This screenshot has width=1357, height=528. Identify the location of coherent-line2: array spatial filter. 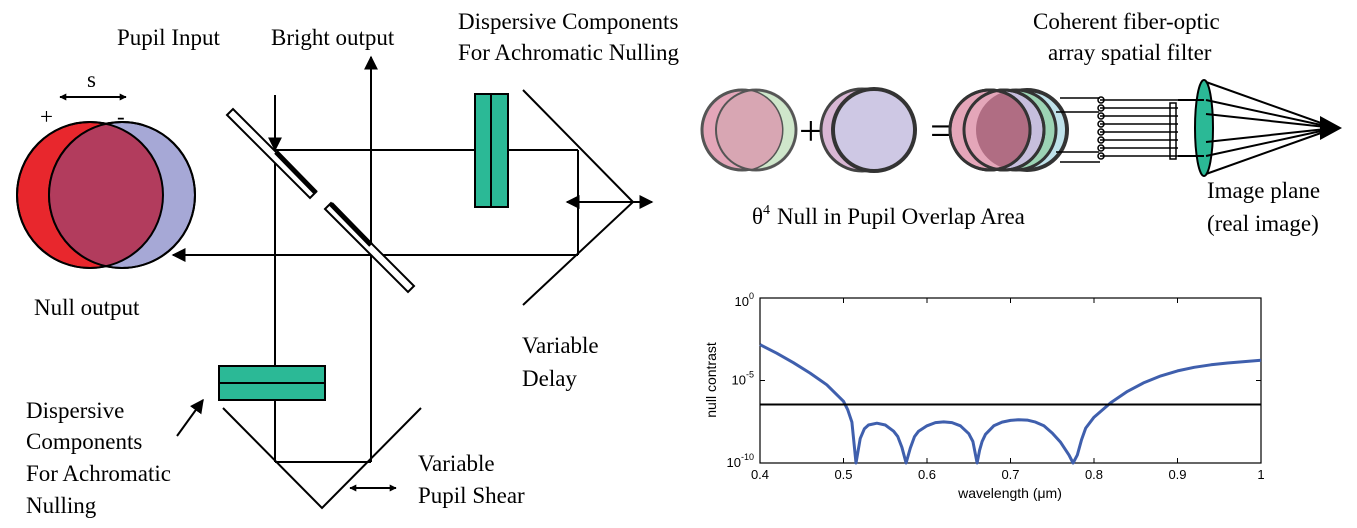
(1130, 52).